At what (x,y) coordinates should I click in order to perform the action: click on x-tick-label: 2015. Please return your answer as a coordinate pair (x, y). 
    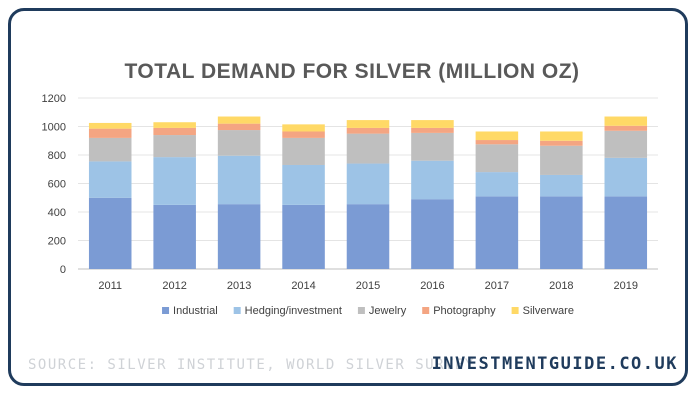
    Looking at the image, I should click on (368, 286).